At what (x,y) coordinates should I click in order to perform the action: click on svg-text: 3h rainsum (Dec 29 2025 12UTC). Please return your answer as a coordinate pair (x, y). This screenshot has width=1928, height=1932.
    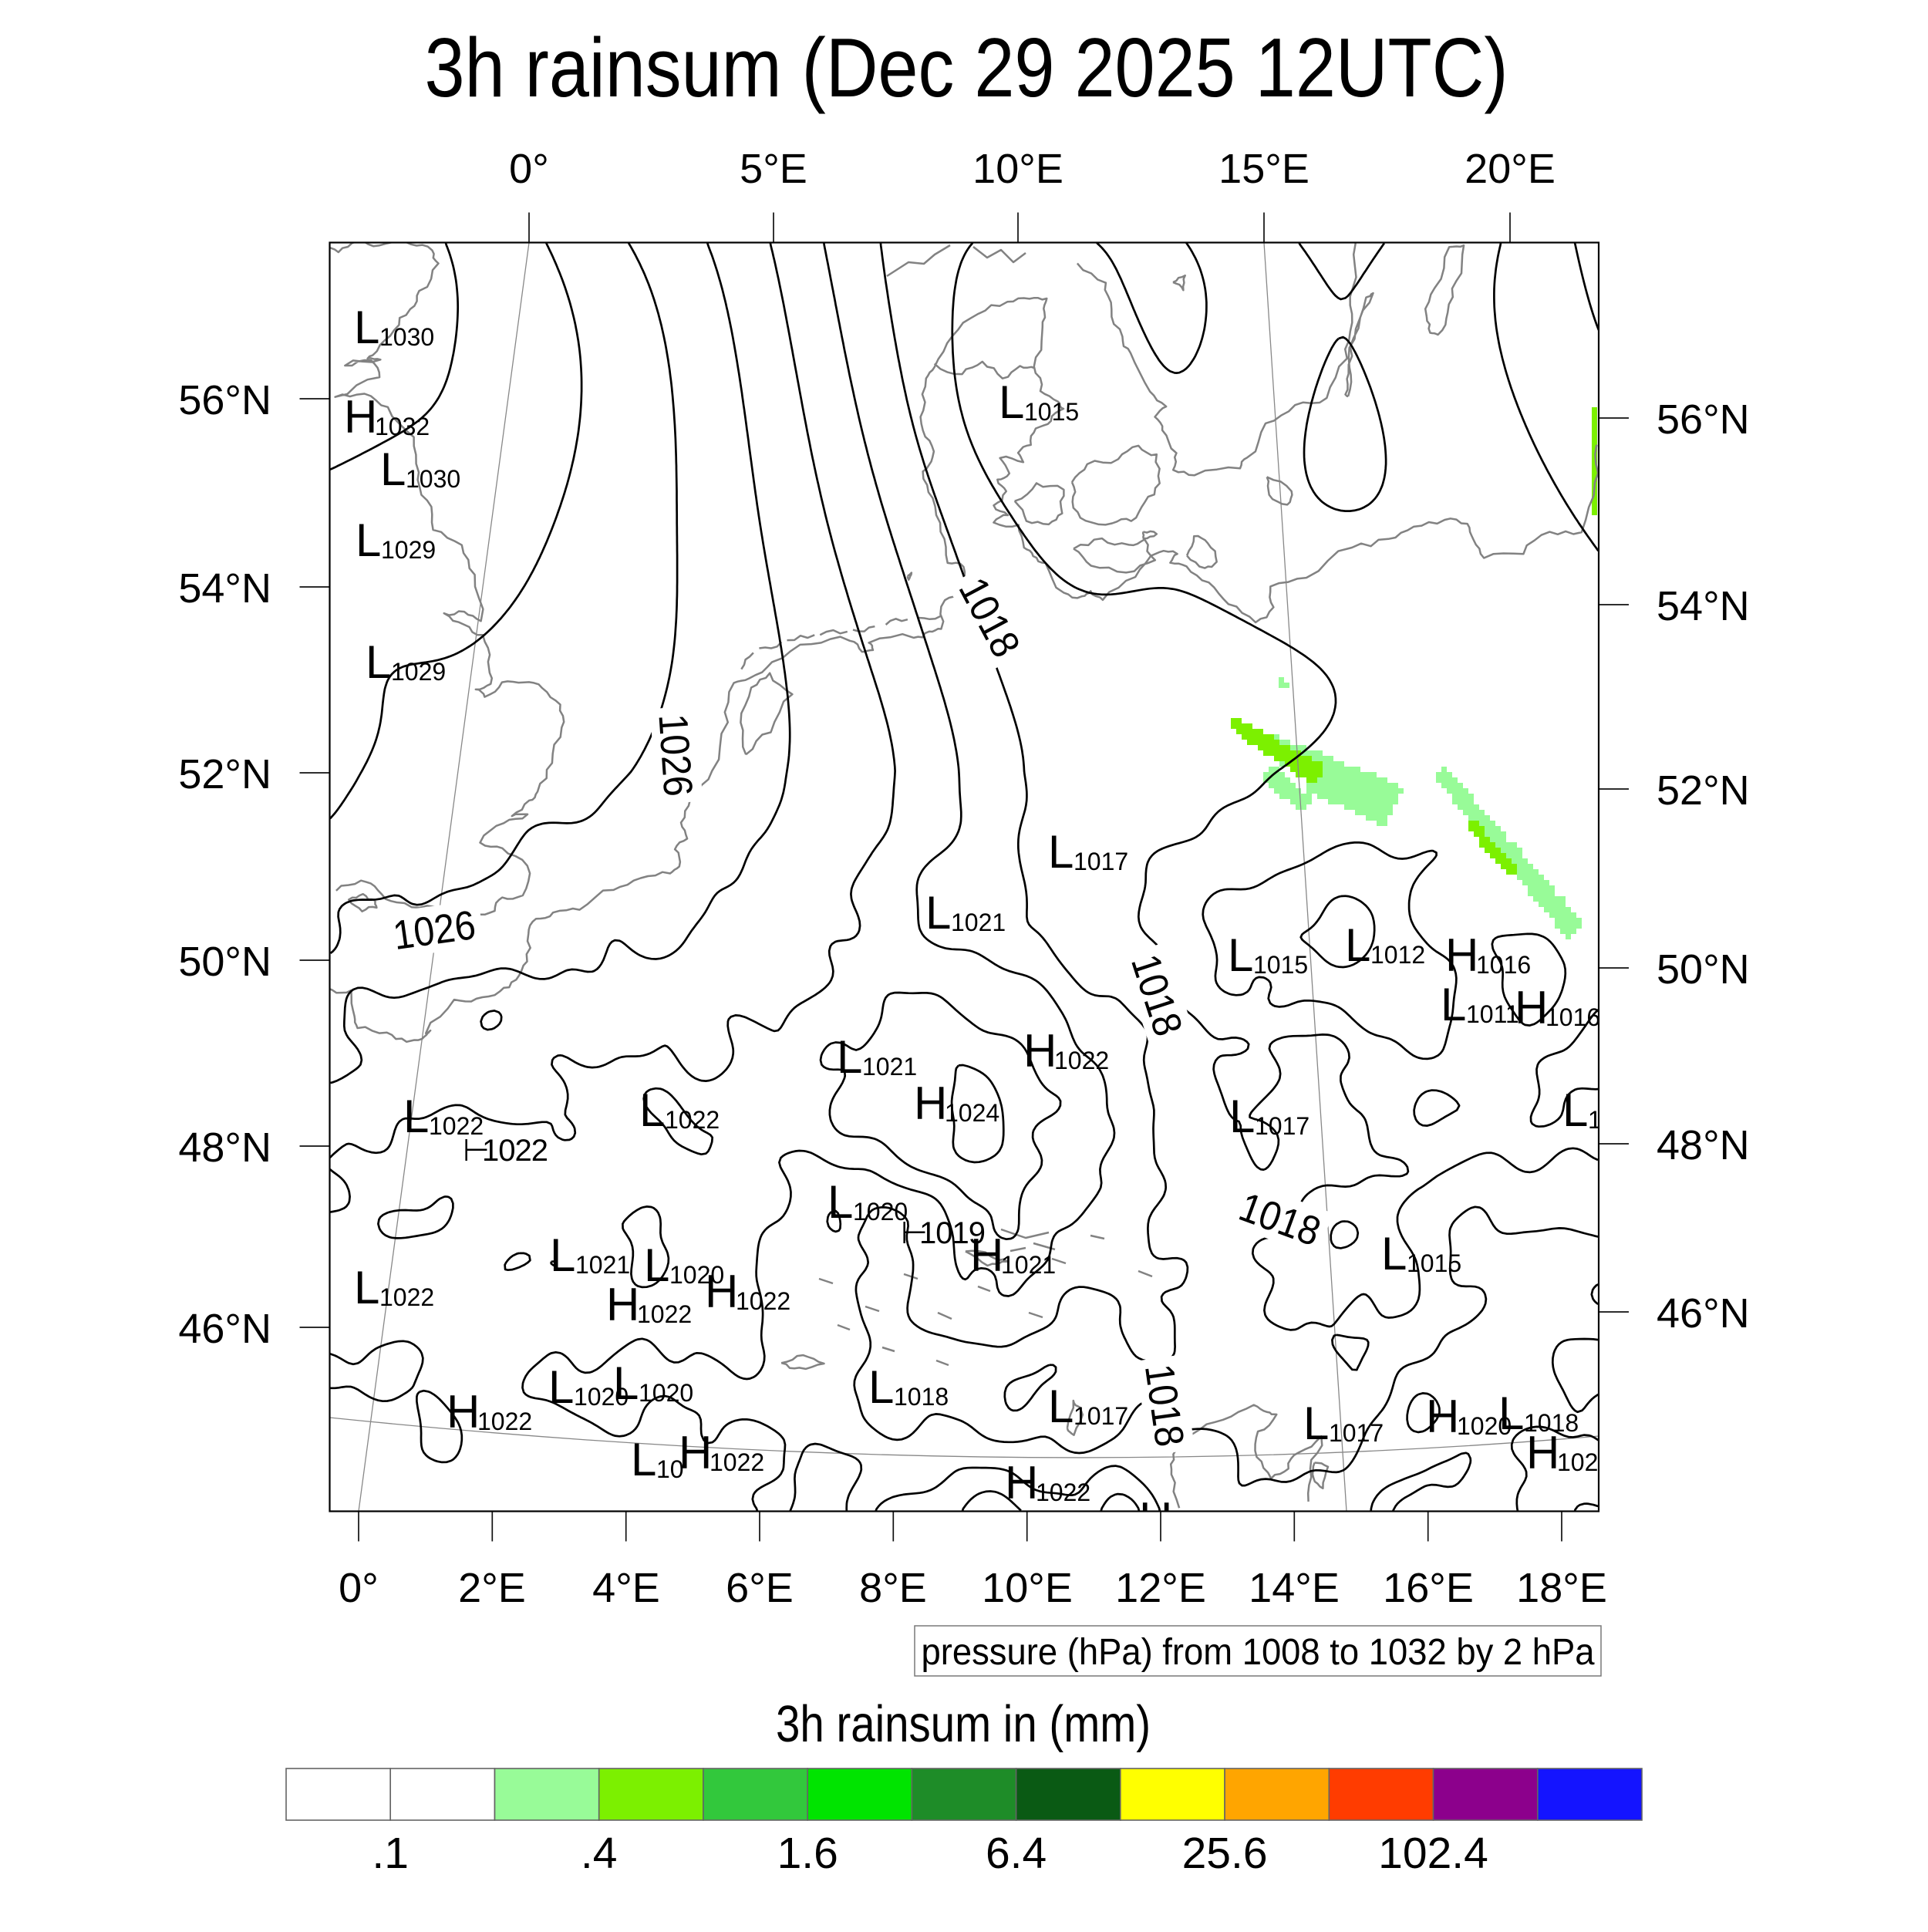
    Looking at the image, I should click on (967, 68).